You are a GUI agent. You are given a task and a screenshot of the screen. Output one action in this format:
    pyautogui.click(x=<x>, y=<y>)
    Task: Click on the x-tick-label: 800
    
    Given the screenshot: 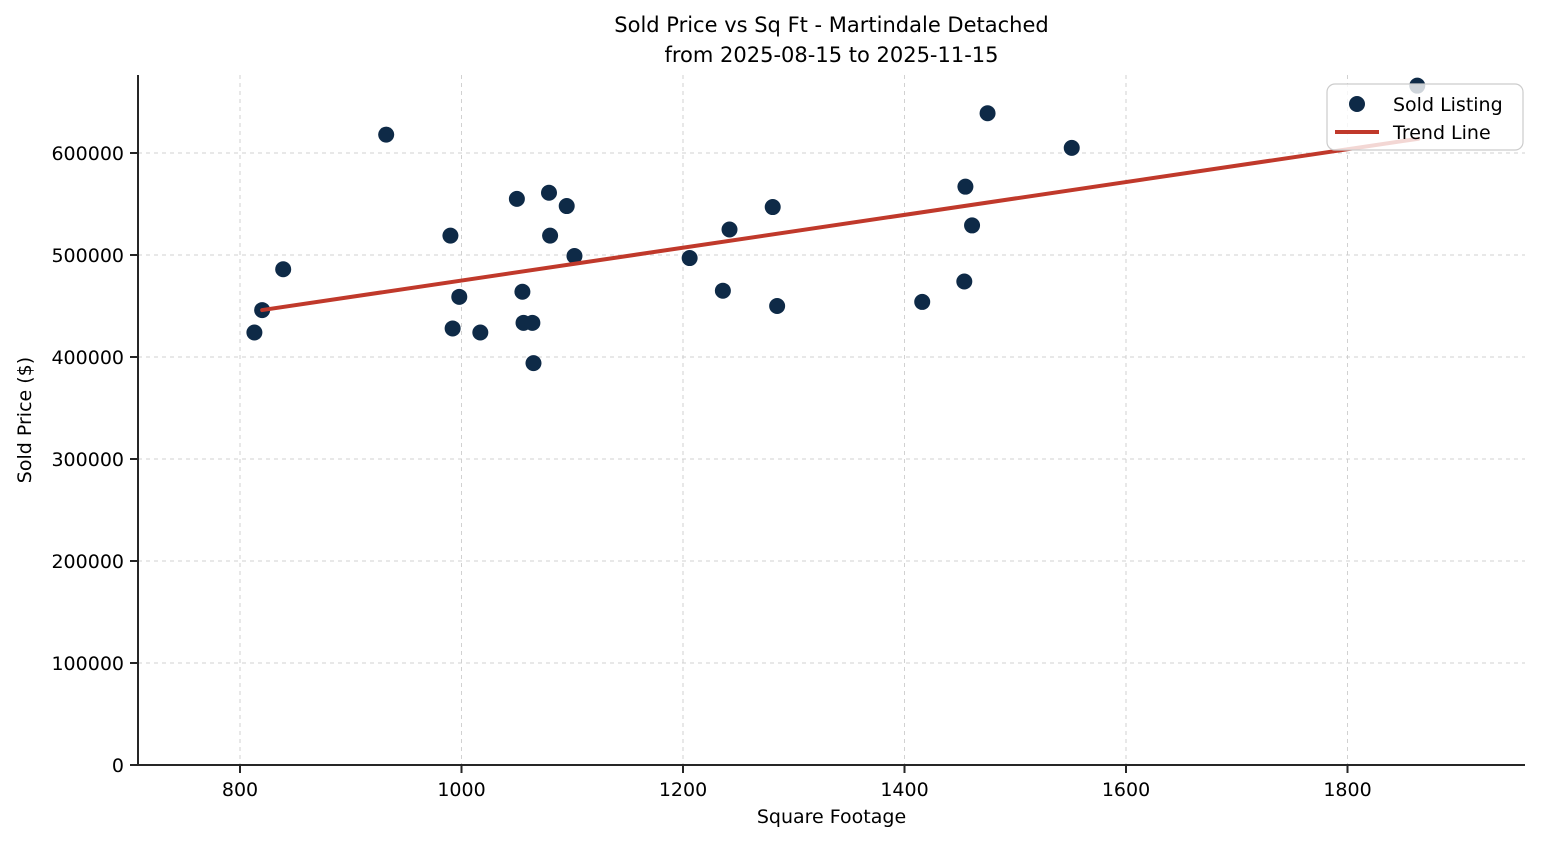 What is the action you would take?
    pyautogui.click(x=240, y=790)
    